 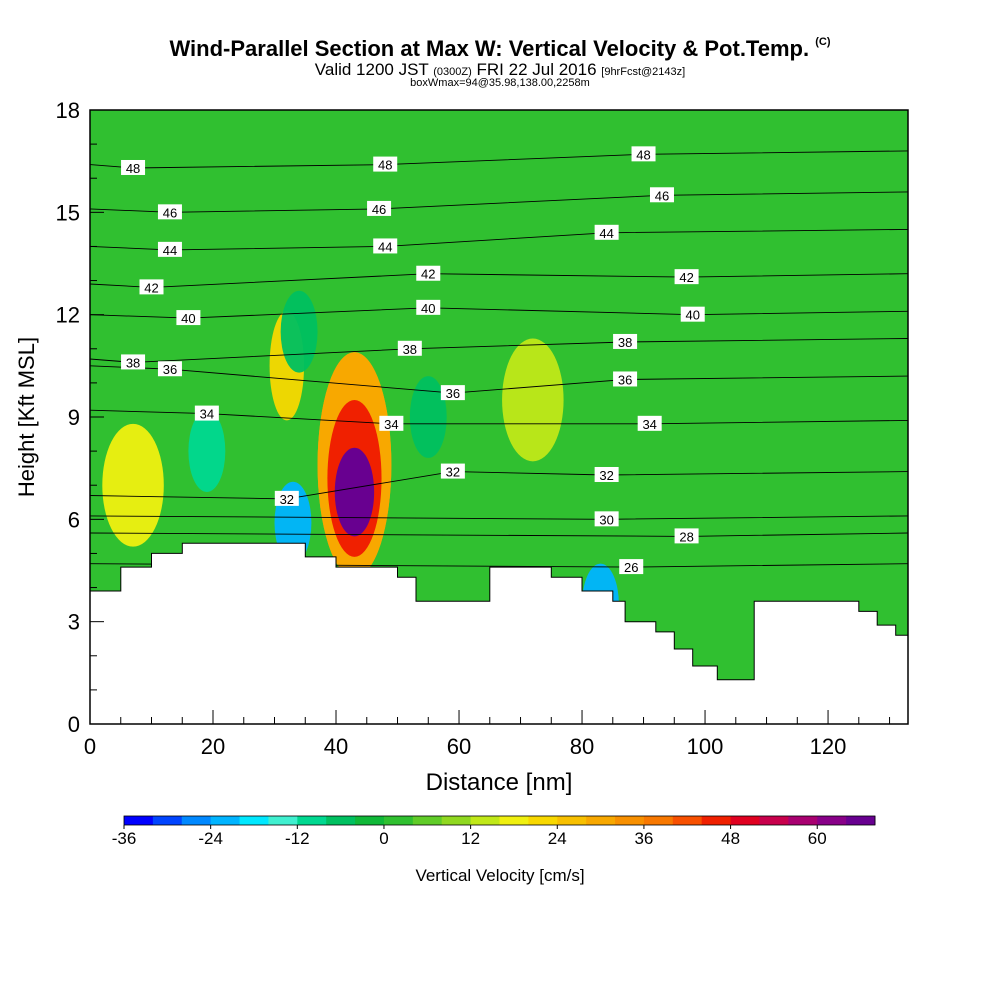 I want to click on y-tick-label: 18, so click(x=68, y=110).